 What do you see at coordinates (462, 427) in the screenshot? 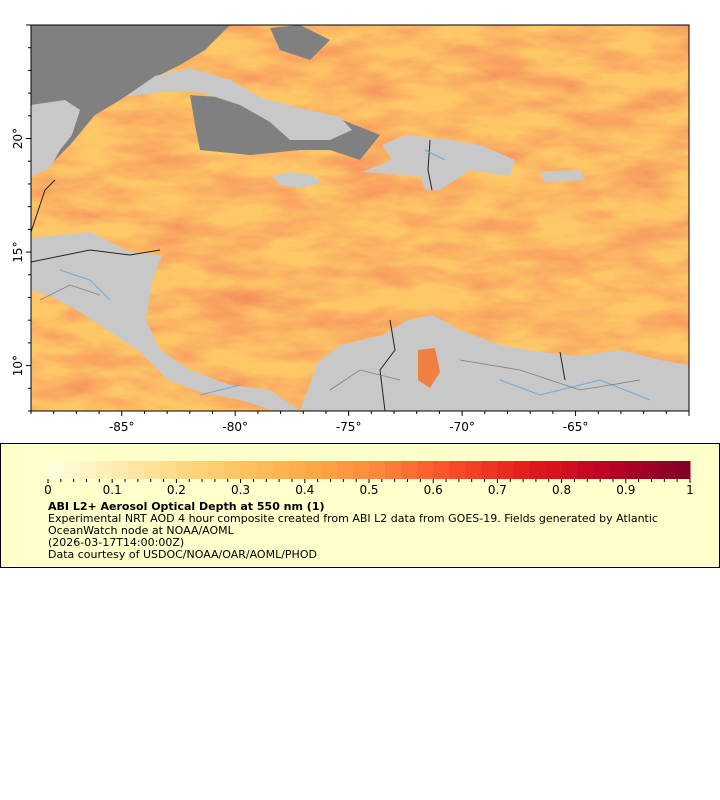
I see `x-tick-label: -70°` at bounding box center [462, 427].